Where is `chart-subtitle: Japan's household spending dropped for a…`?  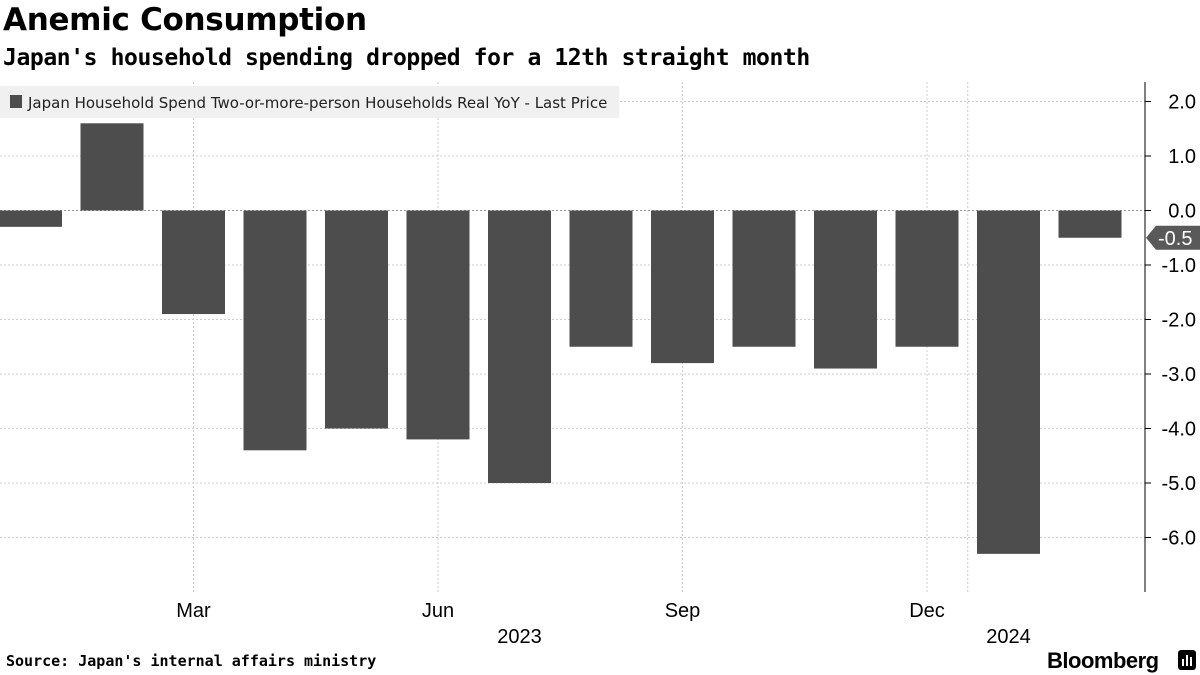
chart-subtitle: Japan's household spending dropped for a… is located at coordinates (406, 58).